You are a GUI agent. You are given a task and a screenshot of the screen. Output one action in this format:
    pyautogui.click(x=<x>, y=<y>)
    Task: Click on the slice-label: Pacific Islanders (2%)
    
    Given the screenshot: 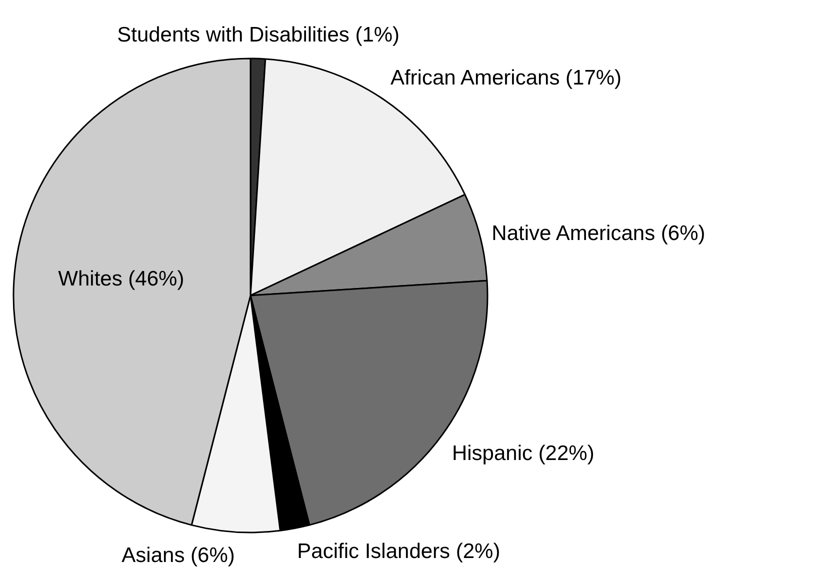 What is the action you would take?
    pyautogui.click(x=398, y=552)
    